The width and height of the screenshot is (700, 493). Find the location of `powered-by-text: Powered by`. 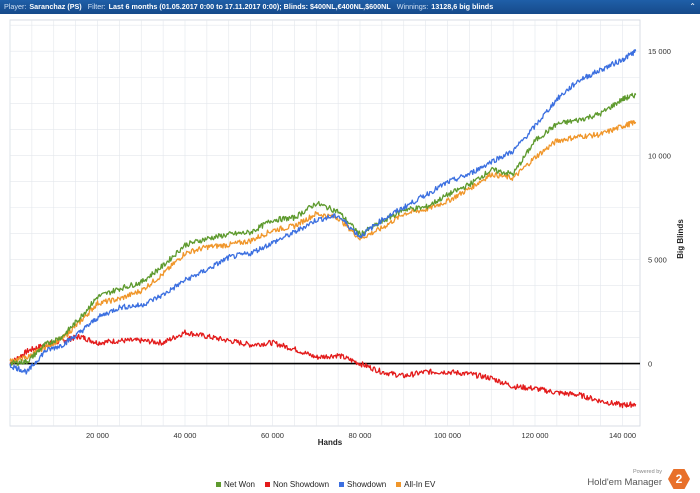

powered-by-text: Powered by is located at coordinates (647, 472).